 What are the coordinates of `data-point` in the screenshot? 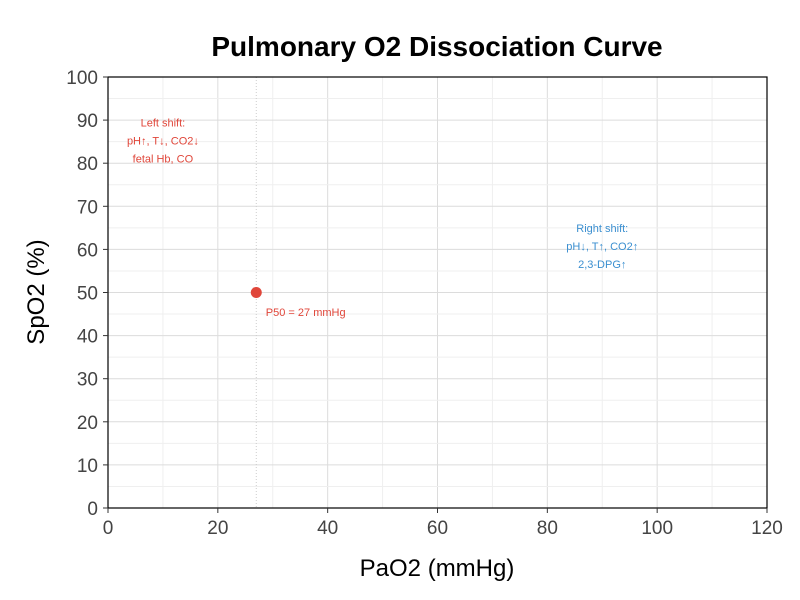 It's located at (256, 292).